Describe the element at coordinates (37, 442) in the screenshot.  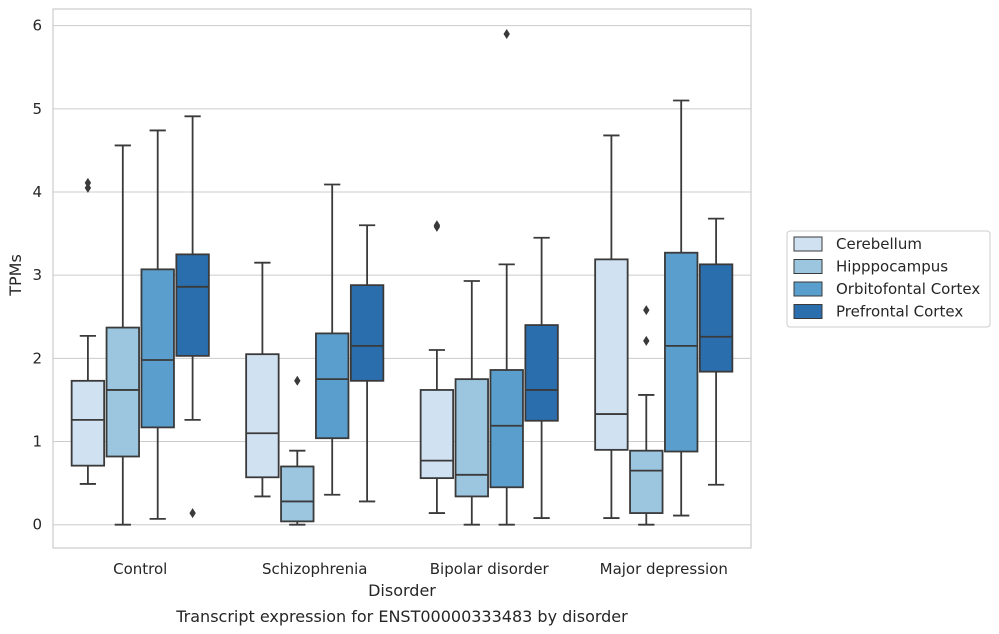
I see `y-tick-label: 1` at that location.